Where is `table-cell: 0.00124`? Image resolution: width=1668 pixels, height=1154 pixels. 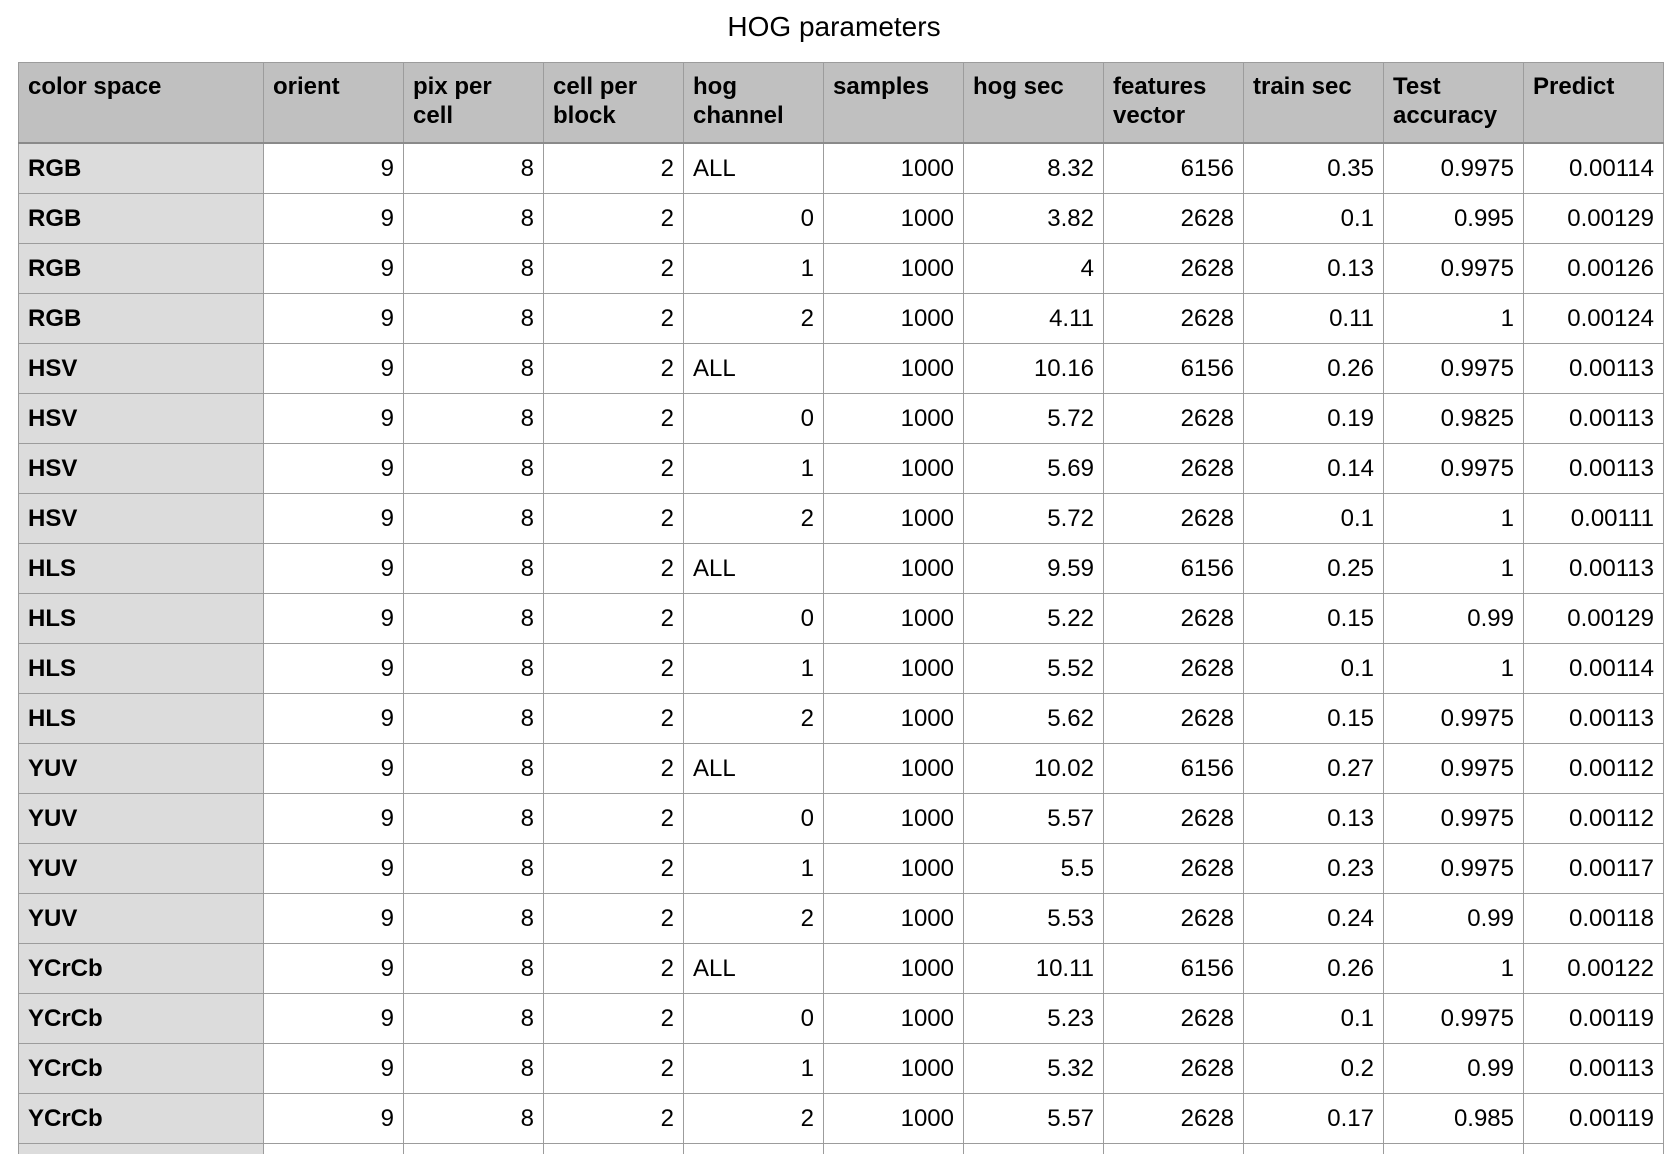
table-cell: 0.00124 is located at coordinates (1593, 318).